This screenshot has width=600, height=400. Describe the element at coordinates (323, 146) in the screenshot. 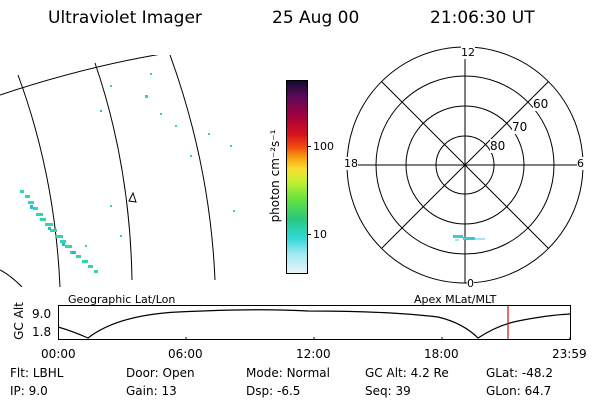

I see `colorbar-tick-100: 100` at that location.